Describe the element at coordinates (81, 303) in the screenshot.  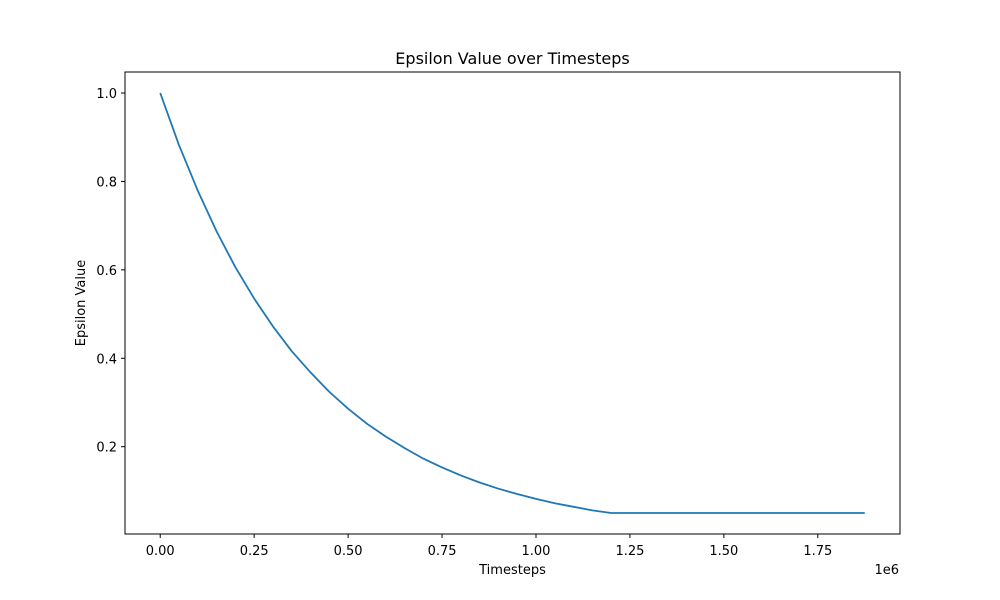
I see `y-axis-label: Epsilon Value` at that location.